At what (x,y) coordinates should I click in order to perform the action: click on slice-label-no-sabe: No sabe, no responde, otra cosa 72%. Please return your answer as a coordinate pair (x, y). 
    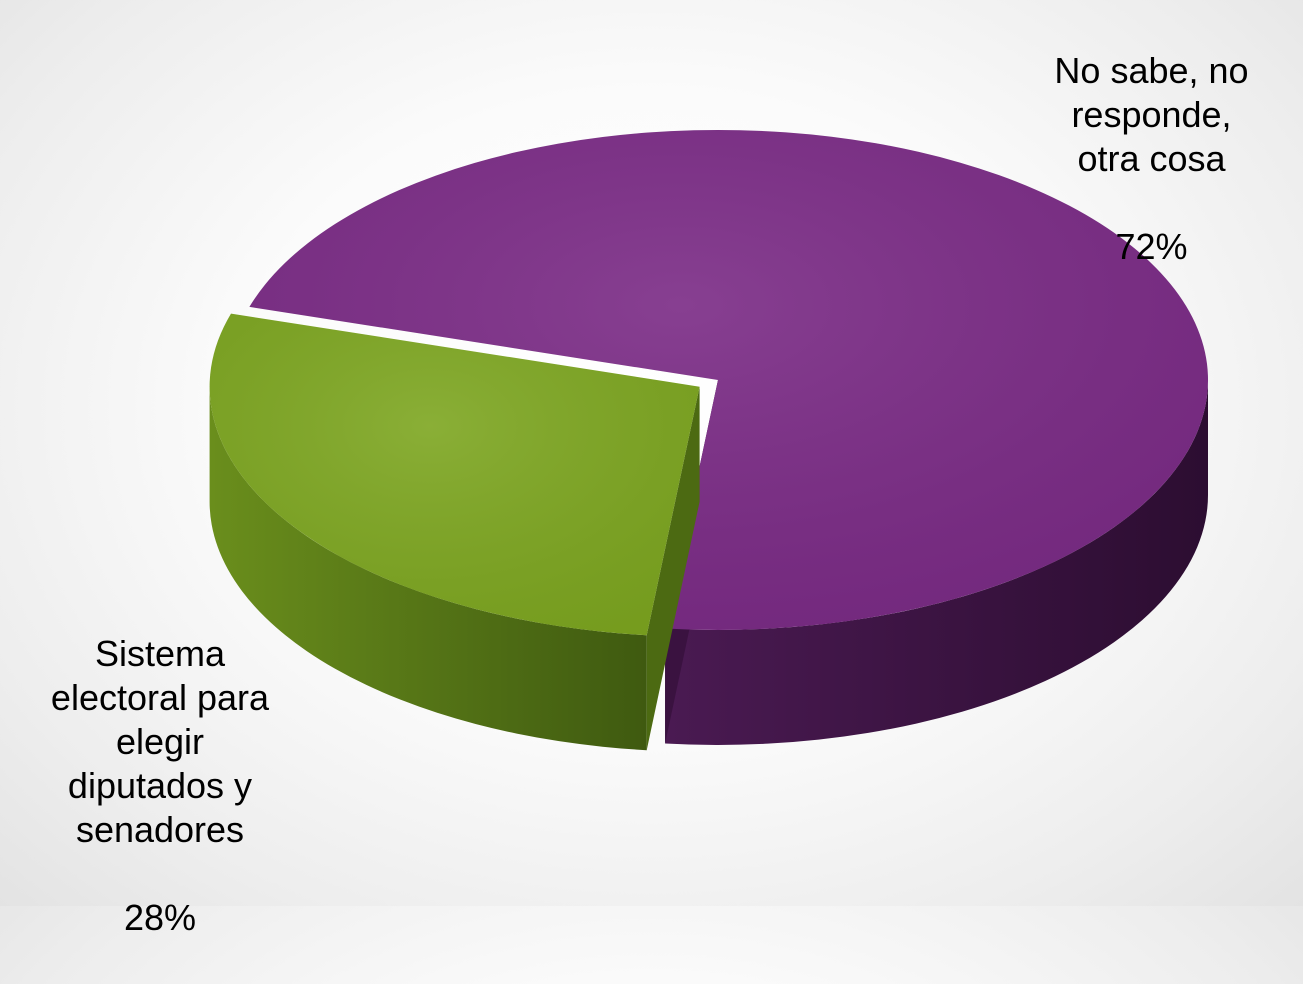
    Looking at the image, I should click on (1151, 159).